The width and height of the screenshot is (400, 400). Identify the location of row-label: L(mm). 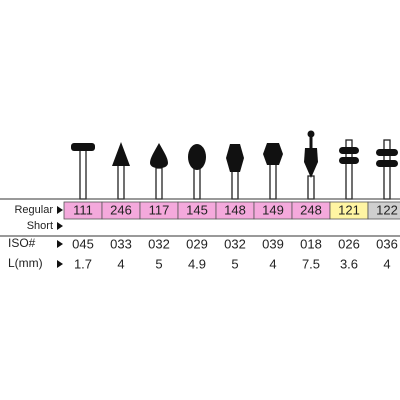
(25, 263).